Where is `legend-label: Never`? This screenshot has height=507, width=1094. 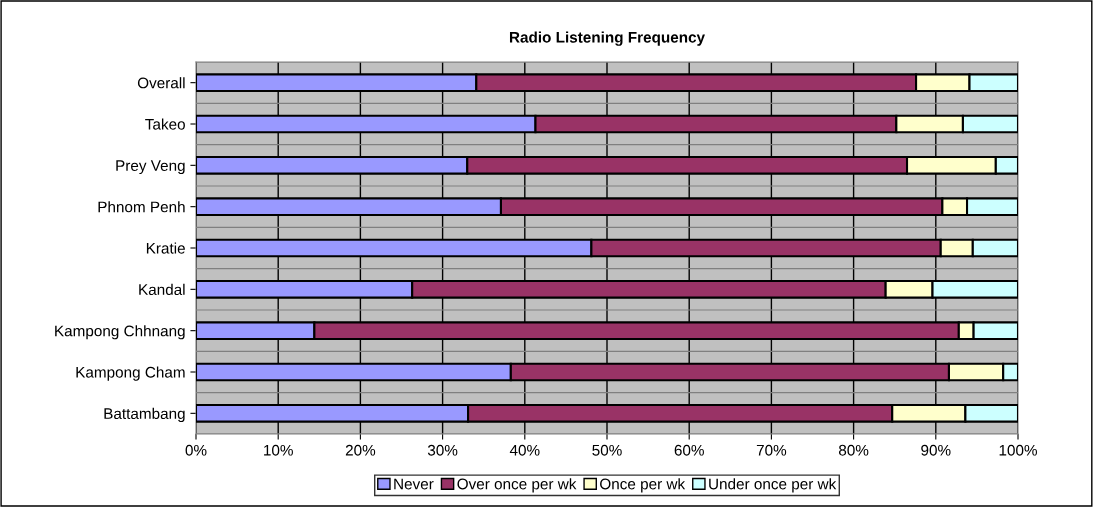
legend-label: Never is located at coordinates (414, 484).